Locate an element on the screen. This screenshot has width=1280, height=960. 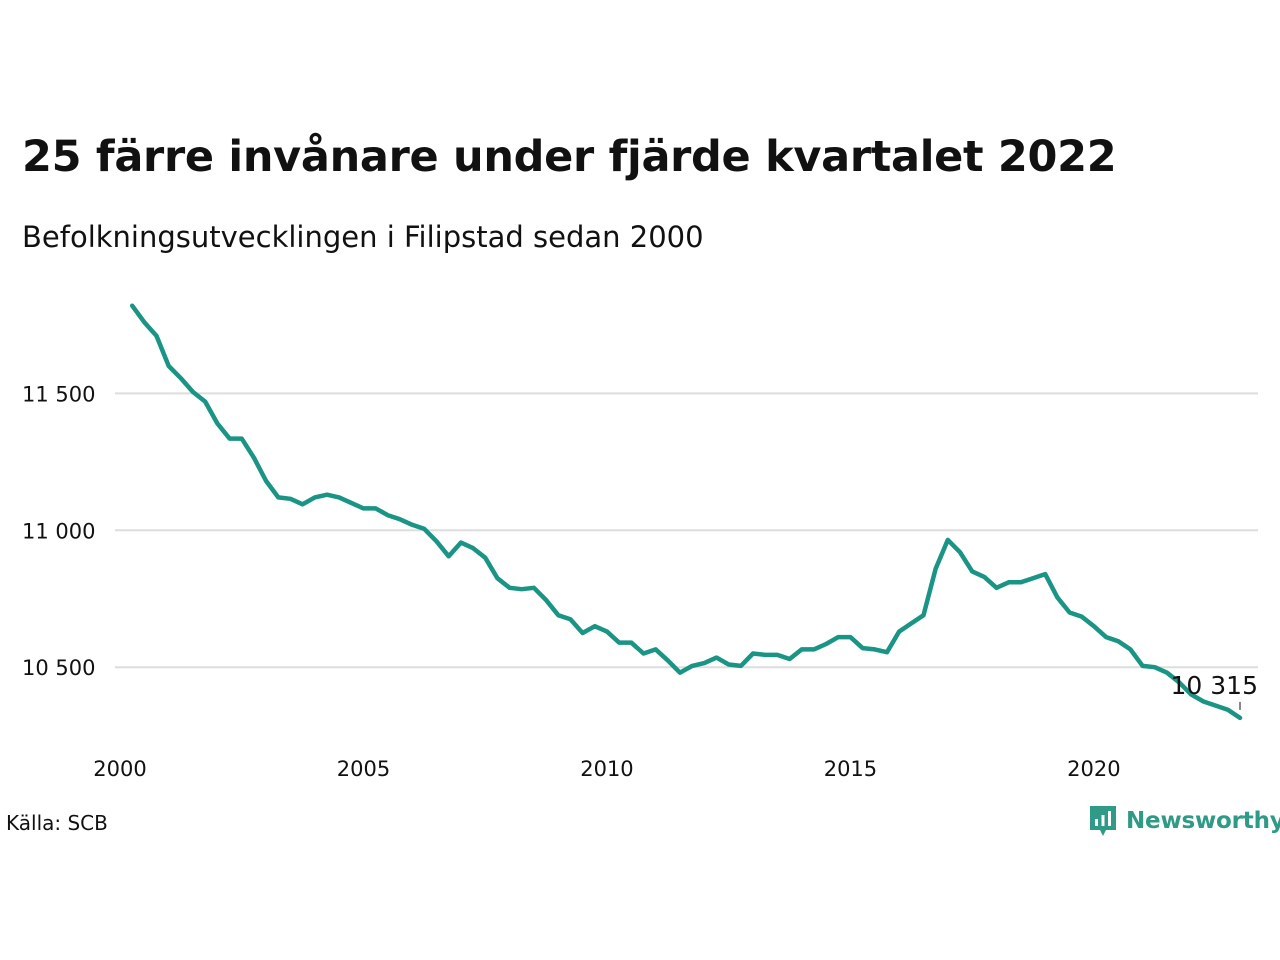
y-tick-label: 10 500 is located at coordinates (58, 668).